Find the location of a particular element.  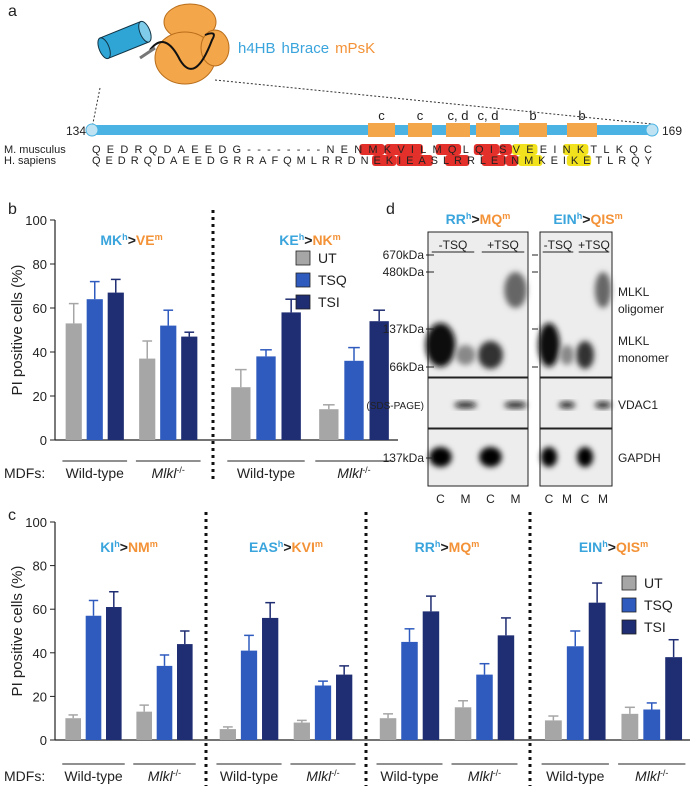

y-axis-label: PI positive cells (%) is located at coordinates (17, 330).